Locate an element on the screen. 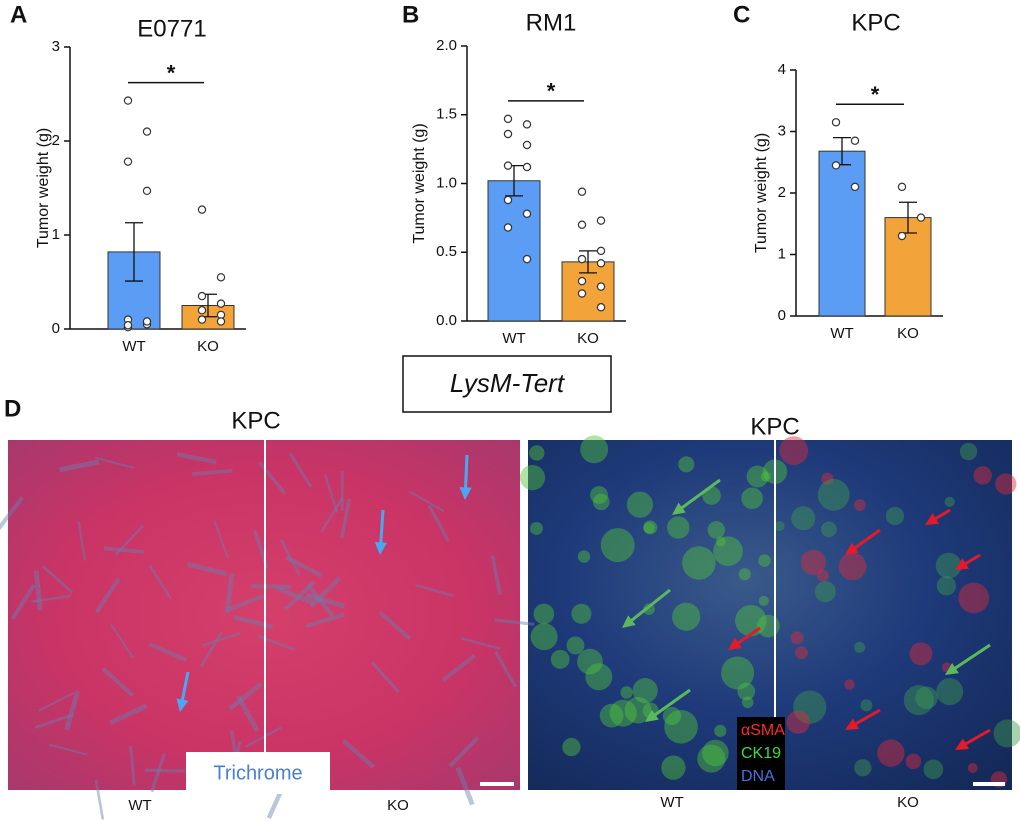 This screenshot has width=1020, height=822. panel-letter: A is located at coordinates (18, 14).